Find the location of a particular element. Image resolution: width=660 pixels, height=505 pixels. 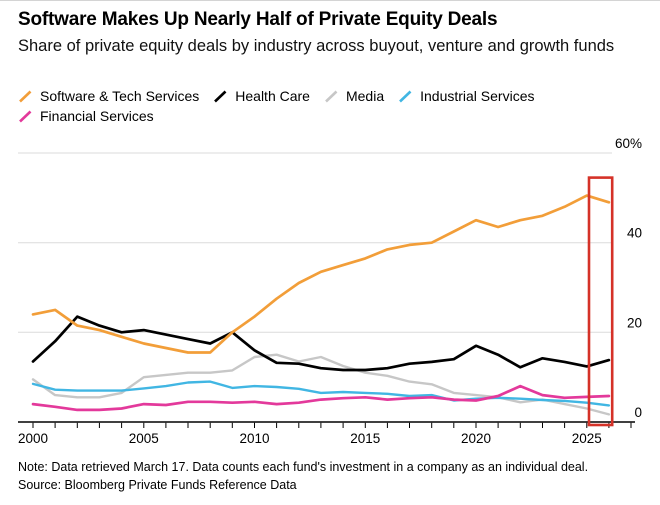

x-axis-label-2025: 2025 is located at coordinates (587, 438).